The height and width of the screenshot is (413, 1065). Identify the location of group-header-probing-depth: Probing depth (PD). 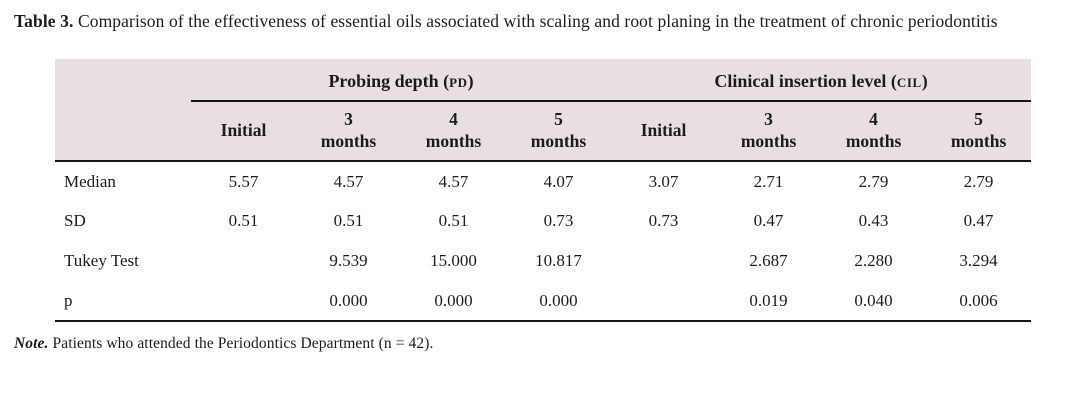
(401, 81).